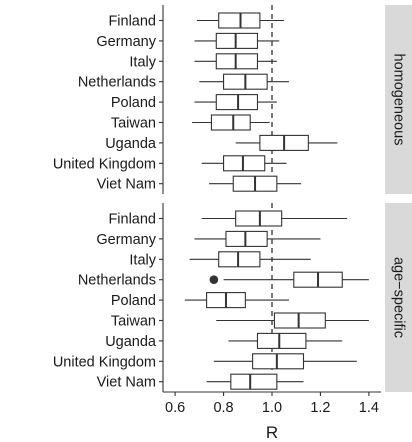 This screenshot has width=412, height=442. I want to click on x-tick-label: 1.0, so click(272, 408).